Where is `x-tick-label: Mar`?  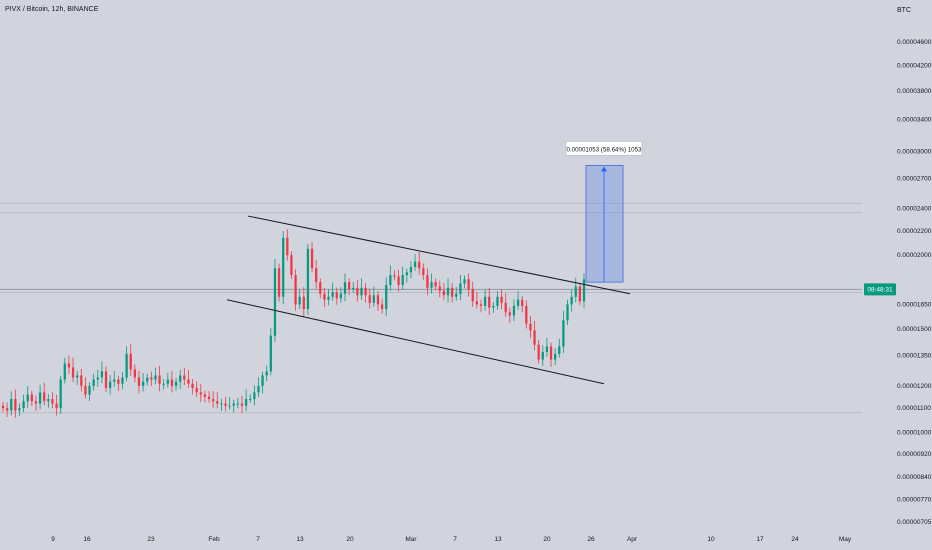 x-tick-label: Mar is located at coordinates (411, 539).